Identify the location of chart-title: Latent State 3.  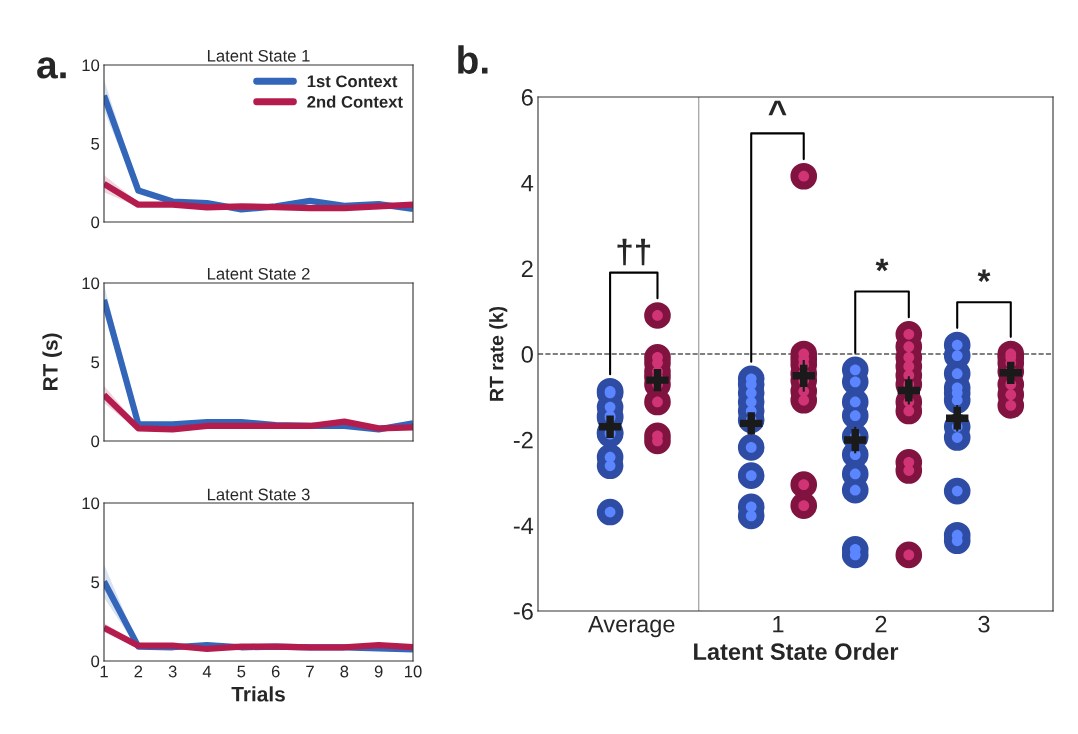
(258, 494).